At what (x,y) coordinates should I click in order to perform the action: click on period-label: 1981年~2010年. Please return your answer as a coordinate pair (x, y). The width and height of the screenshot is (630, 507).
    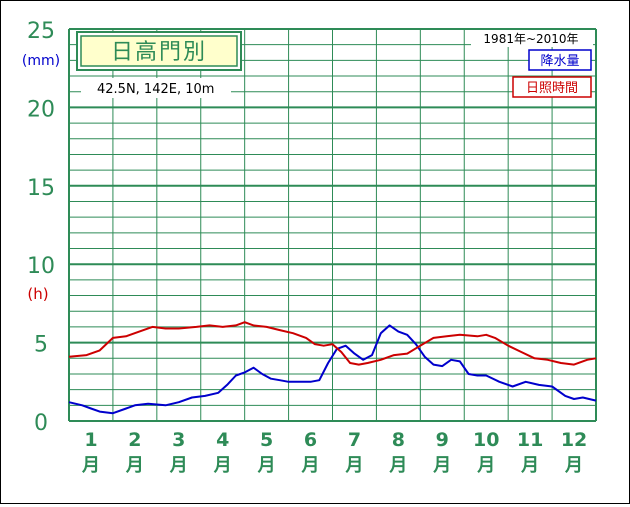
    Looking at the image, I should click on (530, 39).